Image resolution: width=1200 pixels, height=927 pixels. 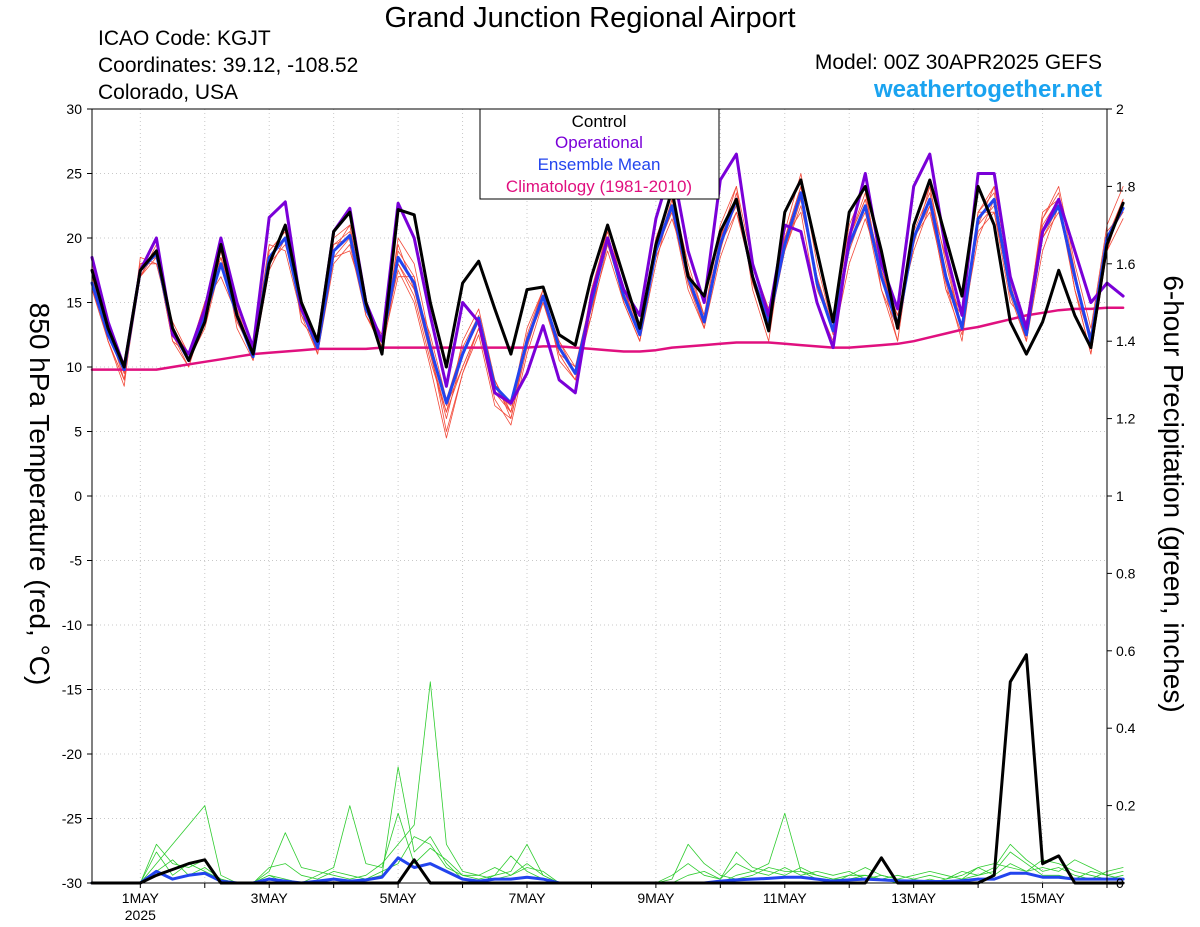 I want to click on right-axis-ticks: 2 1.8 1.6 1.4 1.2 1 0.8 0.6 0.4 0.2 0, so click(x=1121, y=496).